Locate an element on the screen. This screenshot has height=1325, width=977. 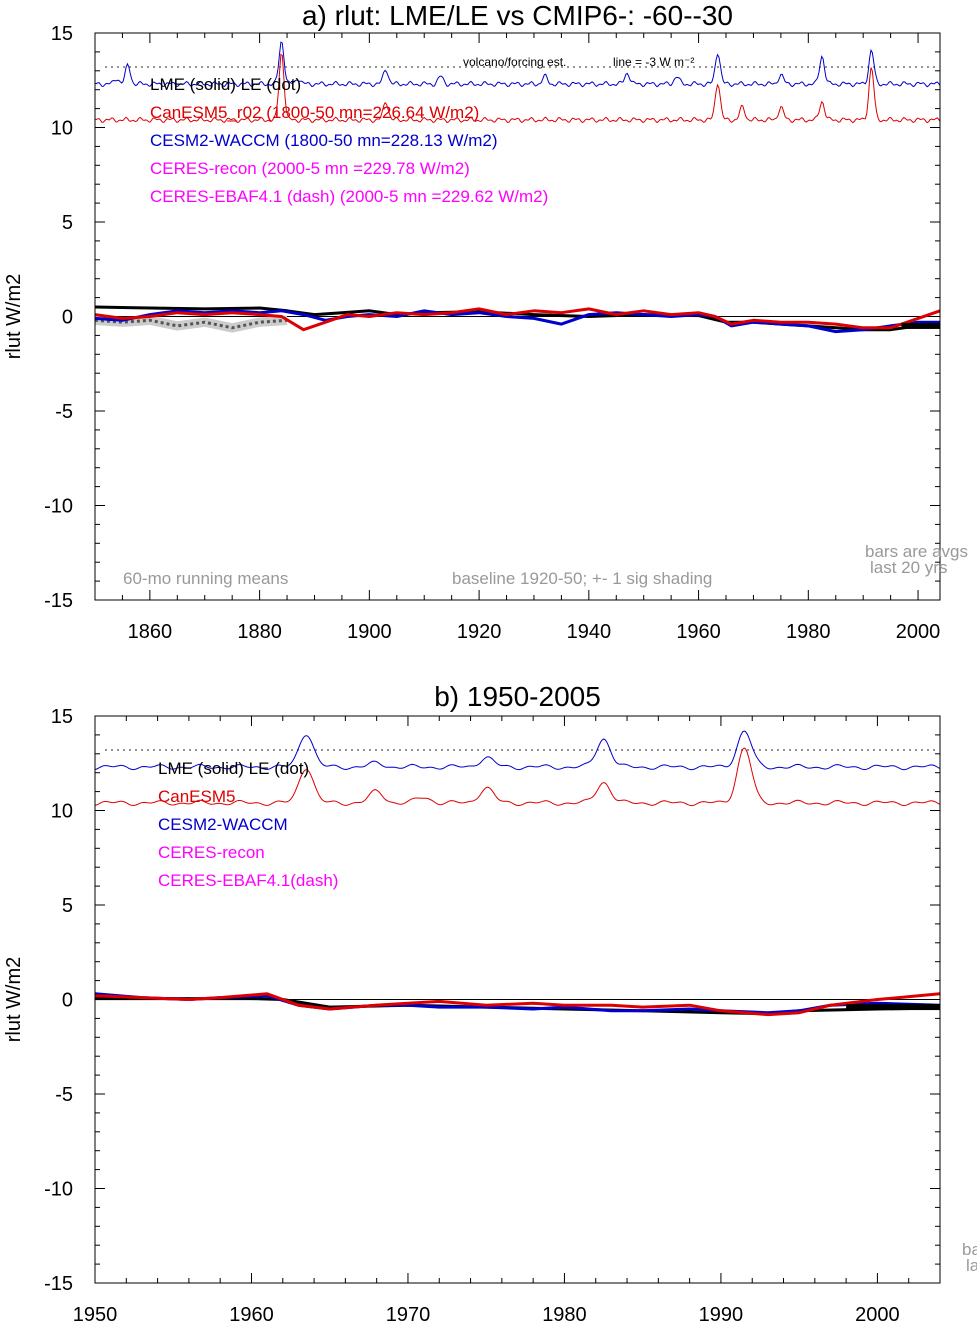
legend-entry: CERES-recon (2000-5 mn =229.78 W/m2) is located at coordinates (310, 168).